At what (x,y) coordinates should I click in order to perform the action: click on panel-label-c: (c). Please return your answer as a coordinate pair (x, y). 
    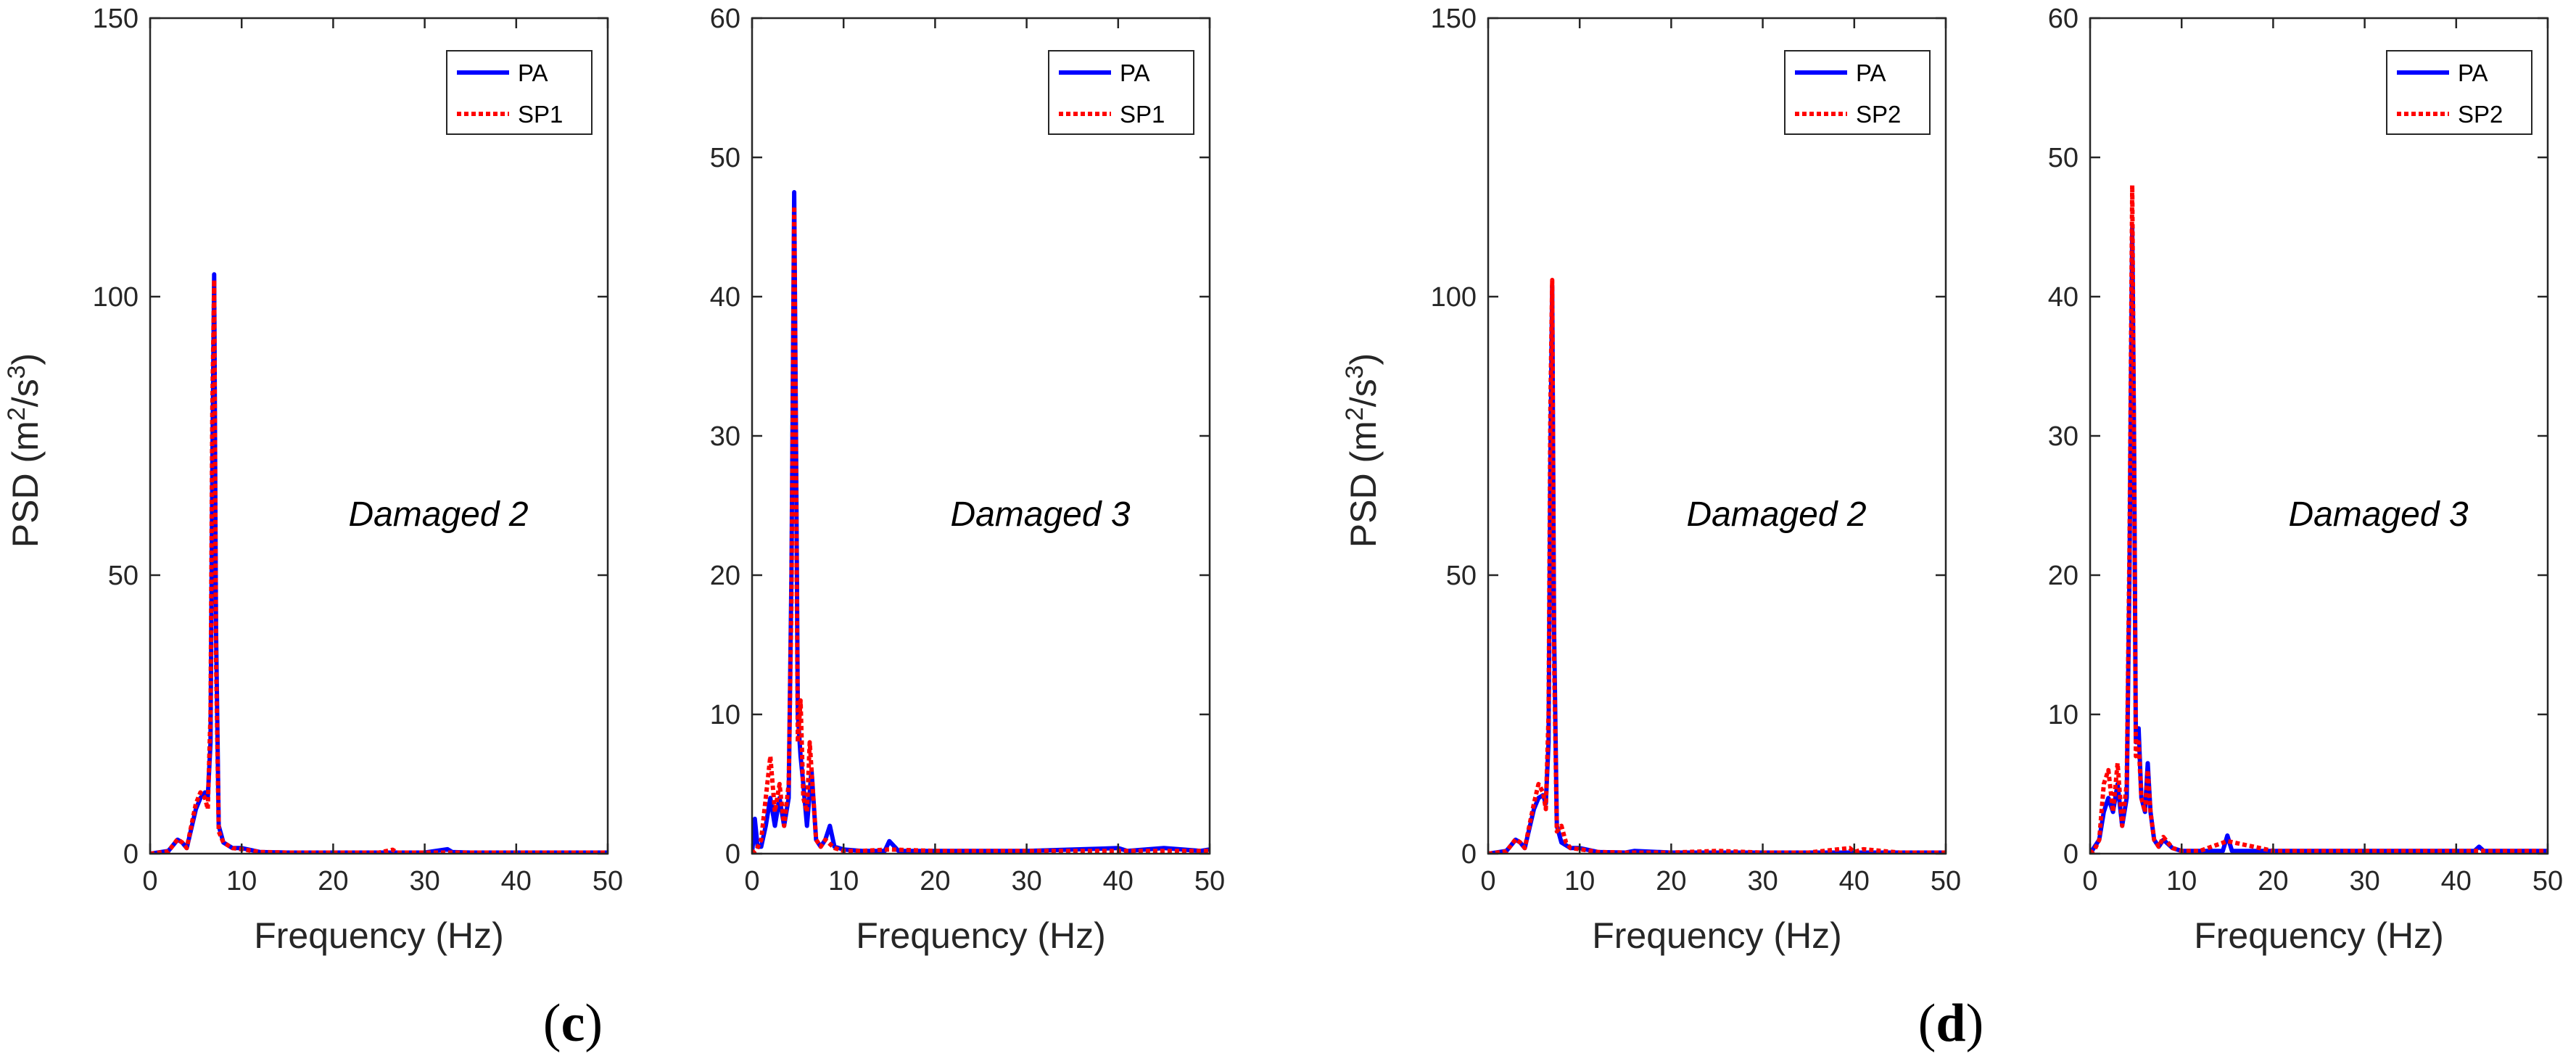
    Looking at the image, I should click on (573, 1023).